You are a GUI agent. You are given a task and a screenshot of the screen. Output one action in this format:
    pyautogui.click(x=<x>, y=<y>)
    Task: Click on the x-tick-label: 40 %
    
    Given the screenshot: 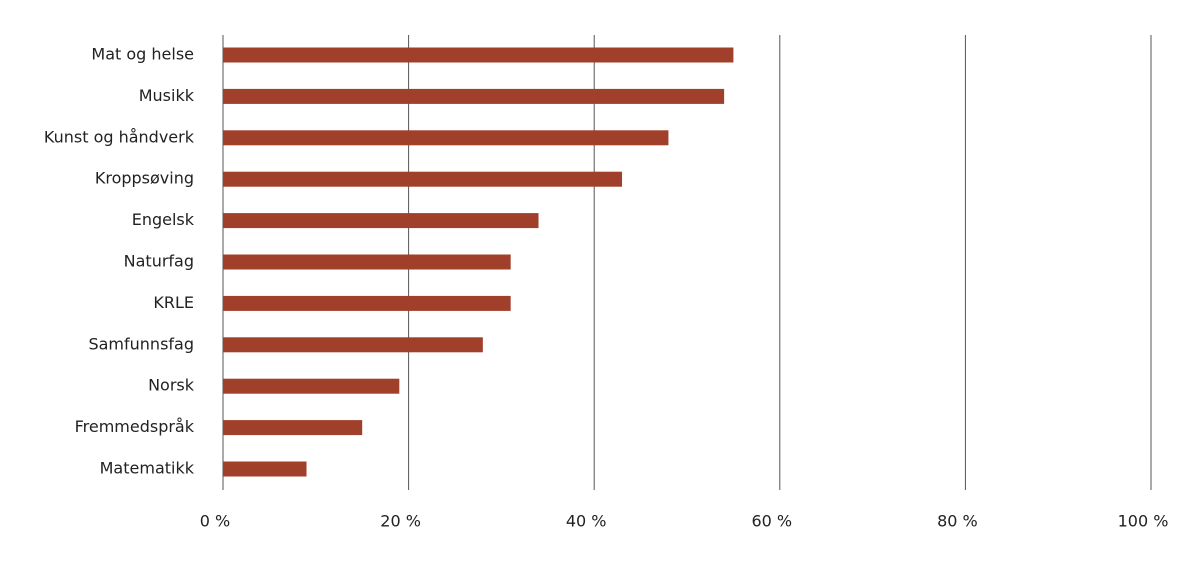 What is the action you would take?
    pyautogui.click(x=586, y=521)
    